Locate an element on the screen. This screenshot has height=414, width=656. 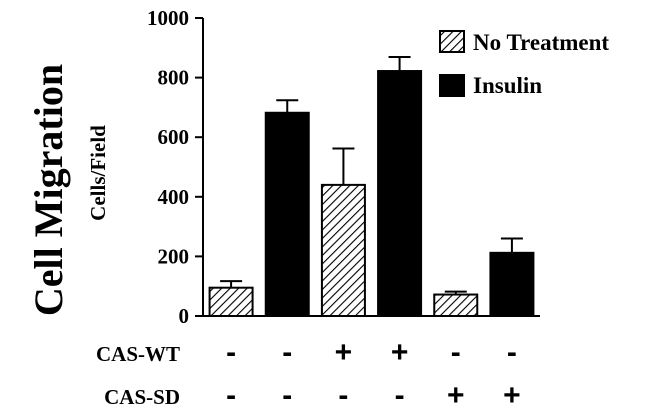
legend-swatch-insulin is located at coordinates (452, 85).